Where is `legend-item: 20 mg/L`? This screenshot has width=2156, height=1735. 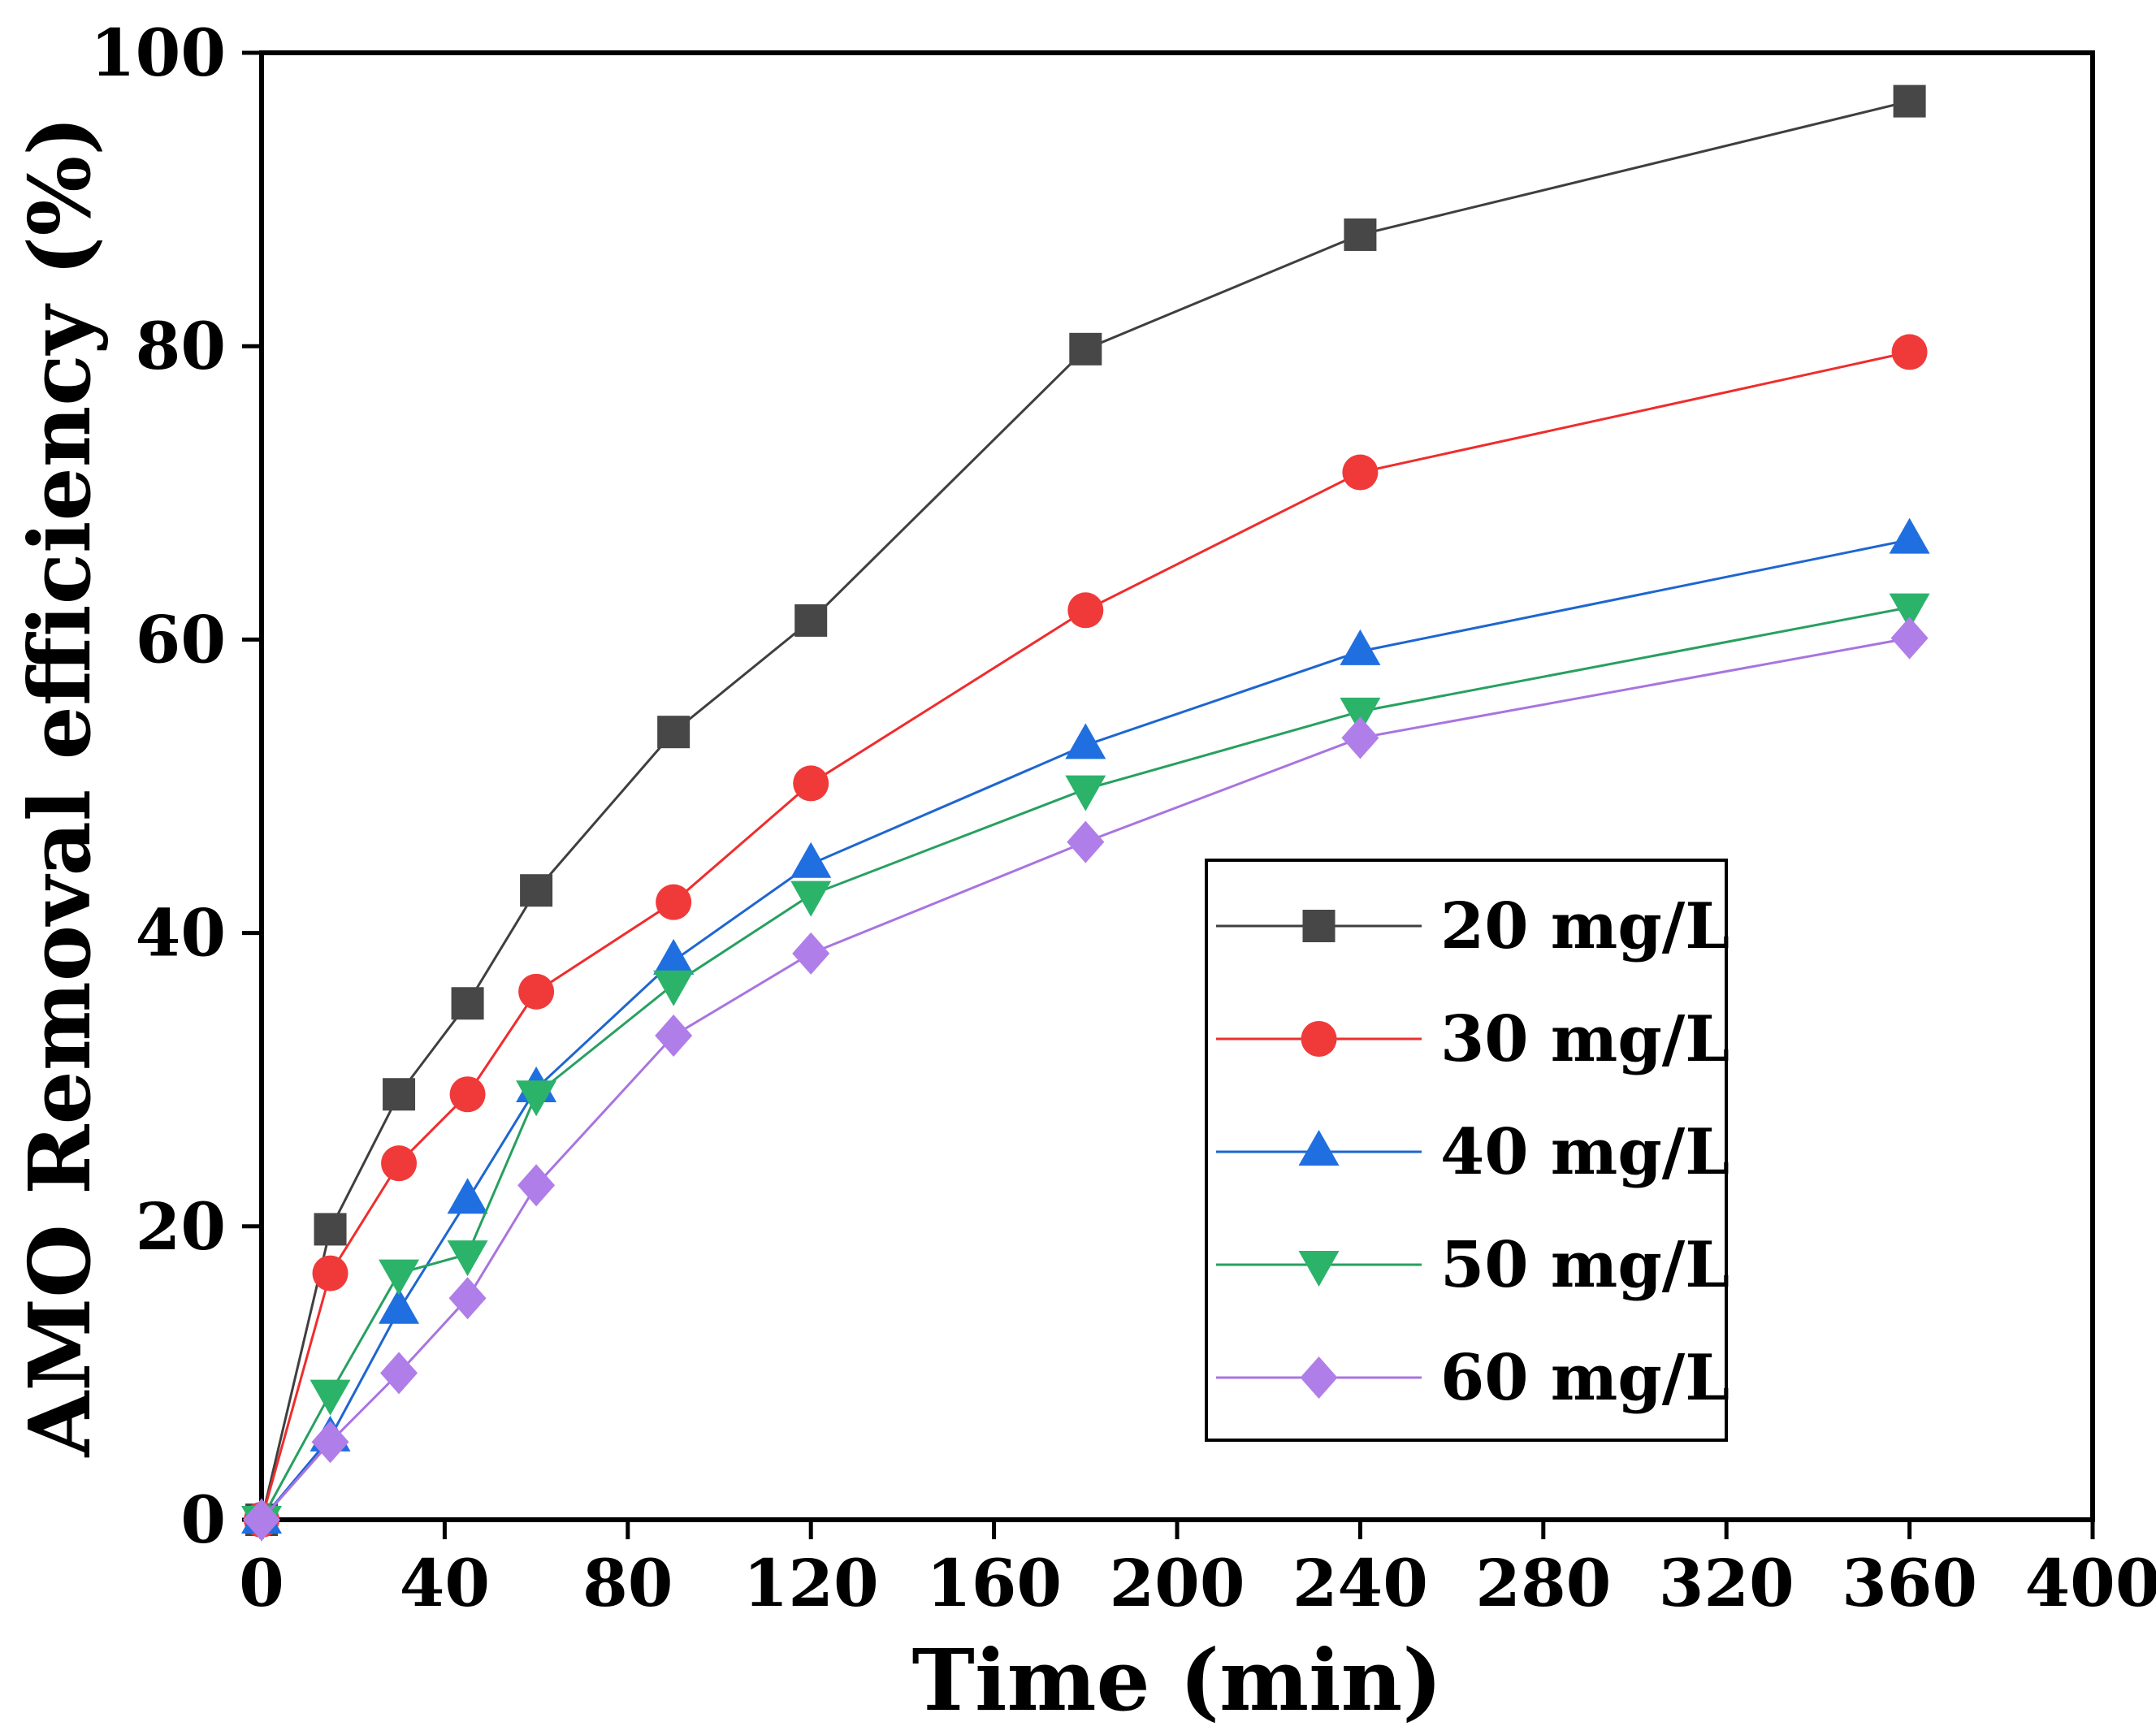 legend-item: 20 mg/L is located at coordinates (1473, 926).